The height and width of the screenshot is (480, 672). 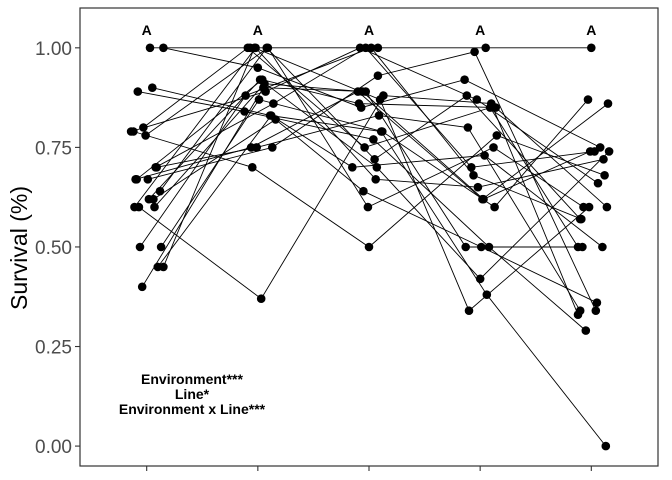 I want to click on annotation-line: Line*, so click(x=192, y=394).